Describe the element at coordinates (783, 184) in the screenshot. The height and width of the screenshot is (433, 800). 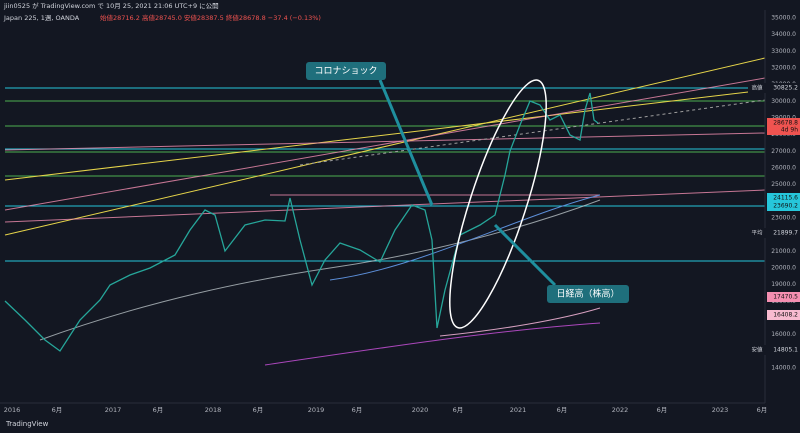
I see `price-tick: 25000.0` at that location.